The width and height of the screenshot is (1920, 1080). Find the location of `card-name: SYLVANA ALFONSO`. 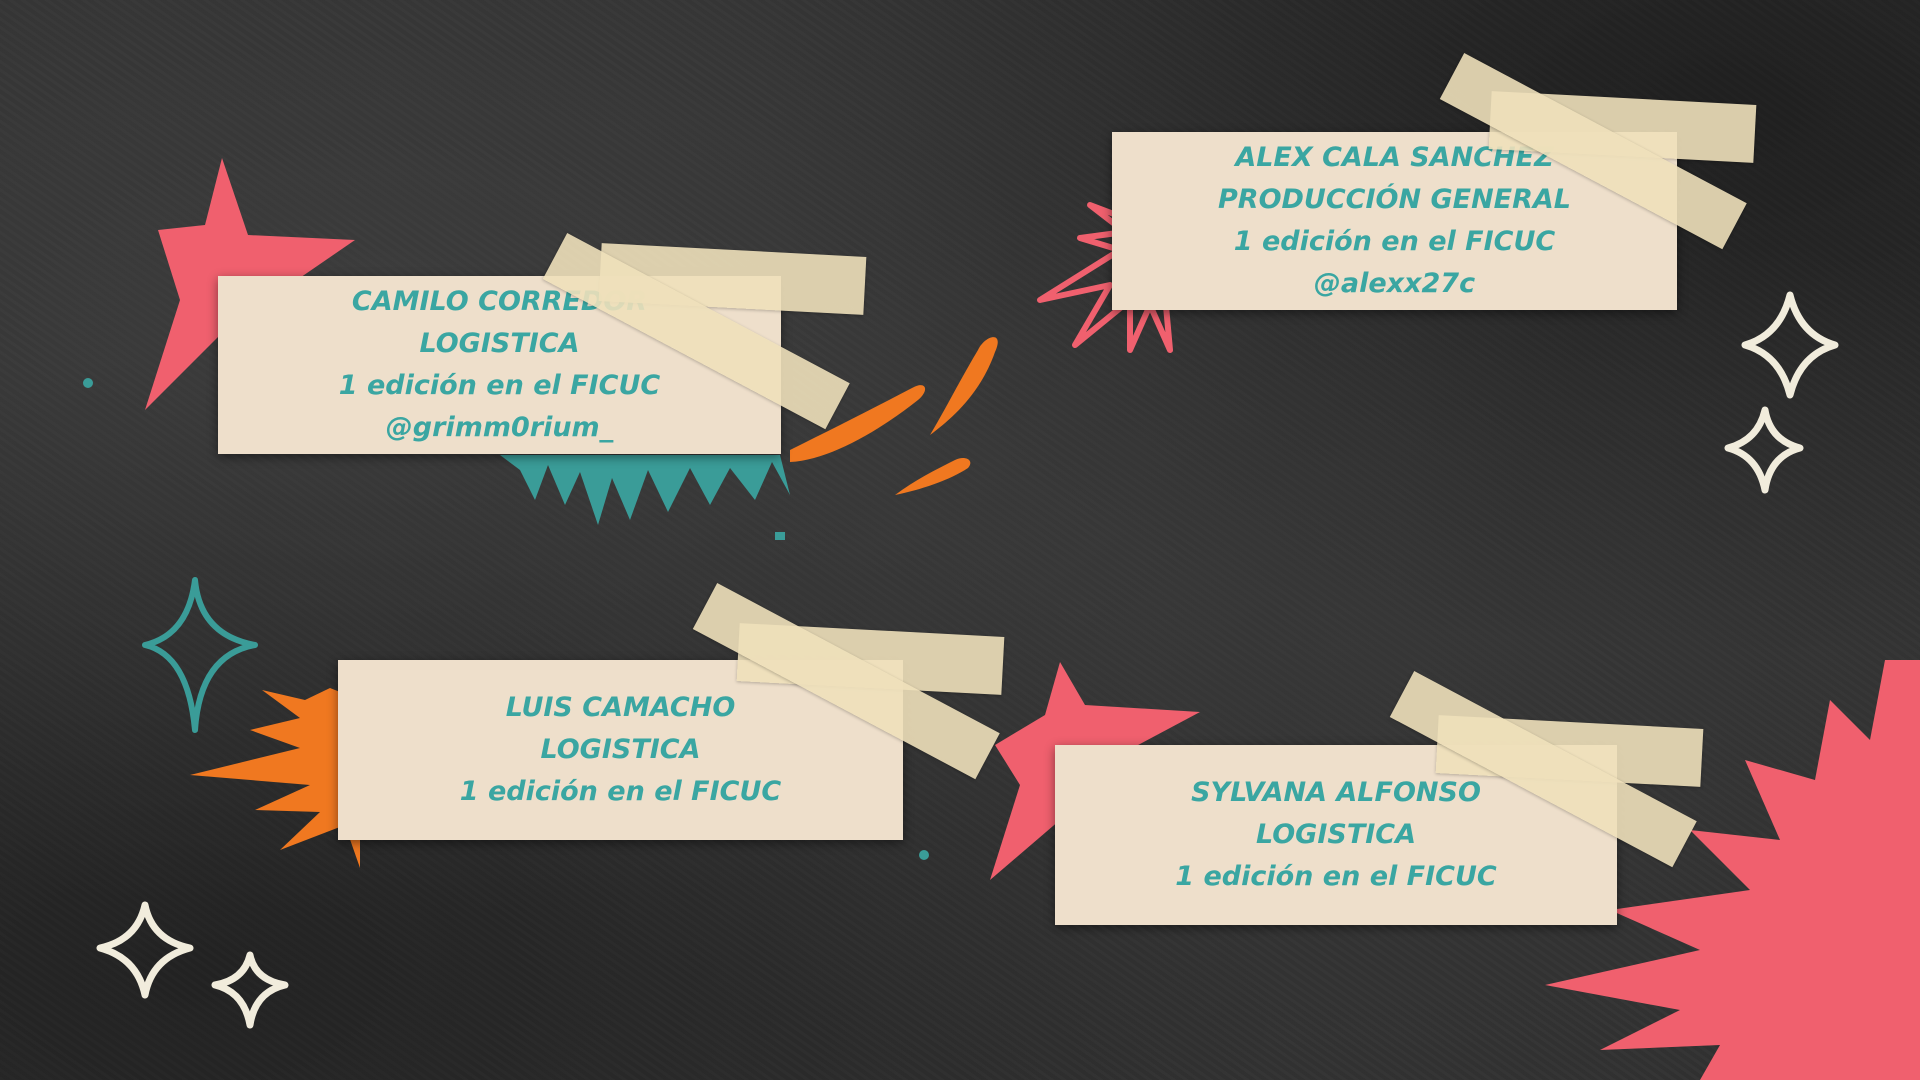

card-name: SYLVANA ALFONSO is located at coordinates (1336, 792).